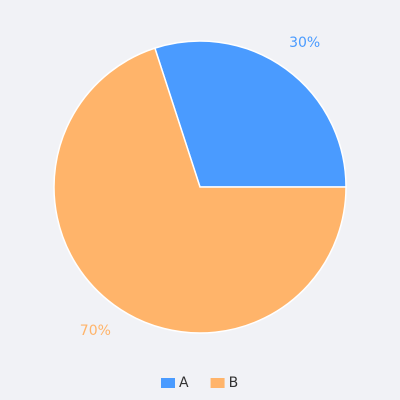 This screenshot has height=400, width=400. Describe the element at coordinates (184, 383) in the screenshot. I see `legend-label: A` at that location.